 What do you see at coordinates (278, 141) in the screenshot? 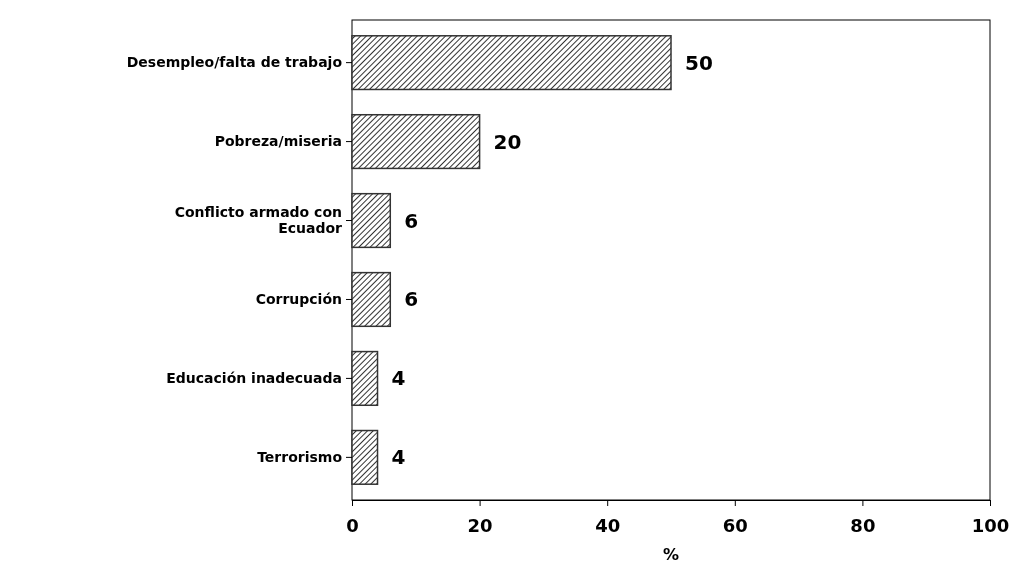
I see `y-tick-label: Pobreza/miseria` at bounding box center [278, 141].